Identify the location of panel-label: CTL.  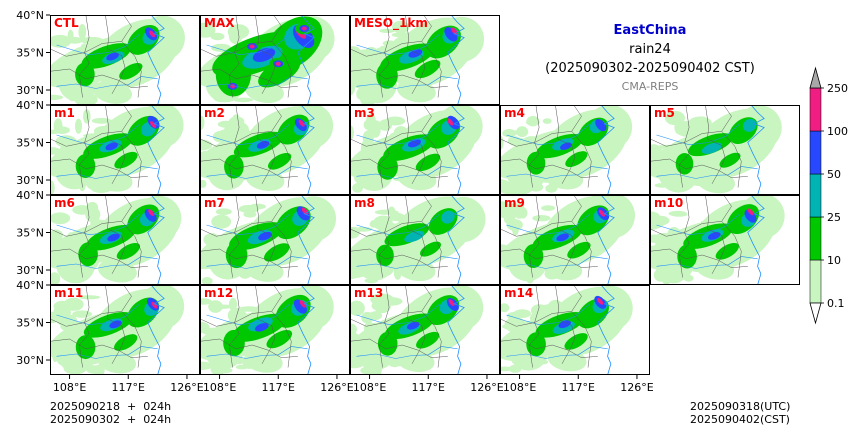
(66, 23).